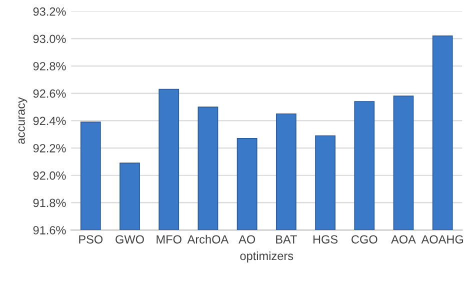 This screenshot has width=474, height=284. I want to click on y-axis-title: accuracy, so click(23, 120).